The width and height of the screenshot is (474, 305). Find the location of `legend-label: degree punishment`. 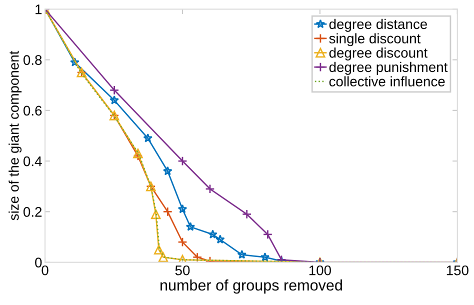

legend-label: degree punishment is located at coordinates (388, 68).